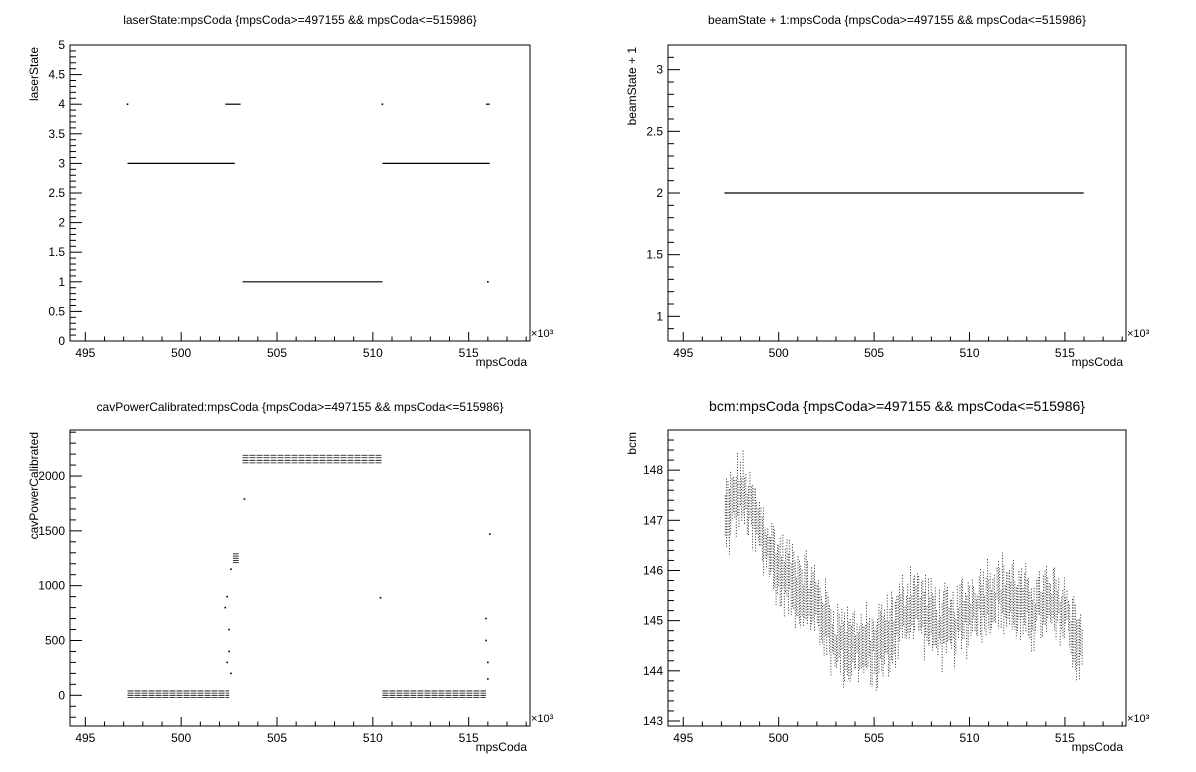  What do you see at coordinates (51, 586) in the screenshot?
I see `y-tick-label: 1000` at bounding box center [51, 586].